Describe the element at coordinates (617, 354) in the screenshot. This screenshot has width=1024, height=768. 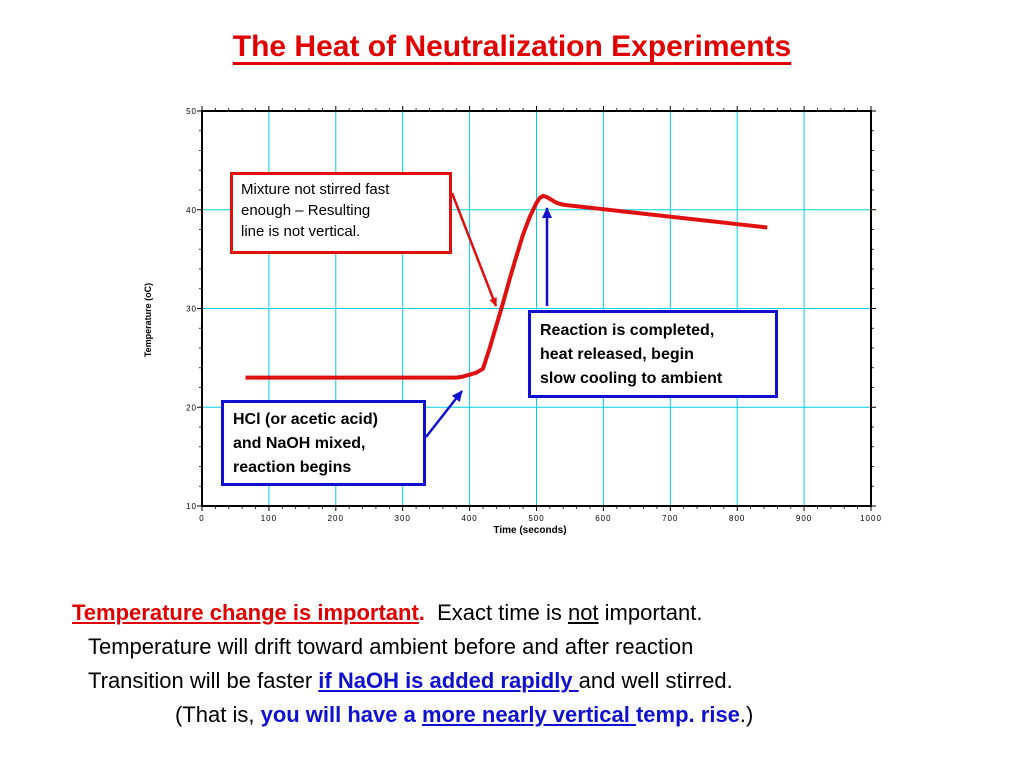
I see `completed-note-line: heat released, begin` at that location.